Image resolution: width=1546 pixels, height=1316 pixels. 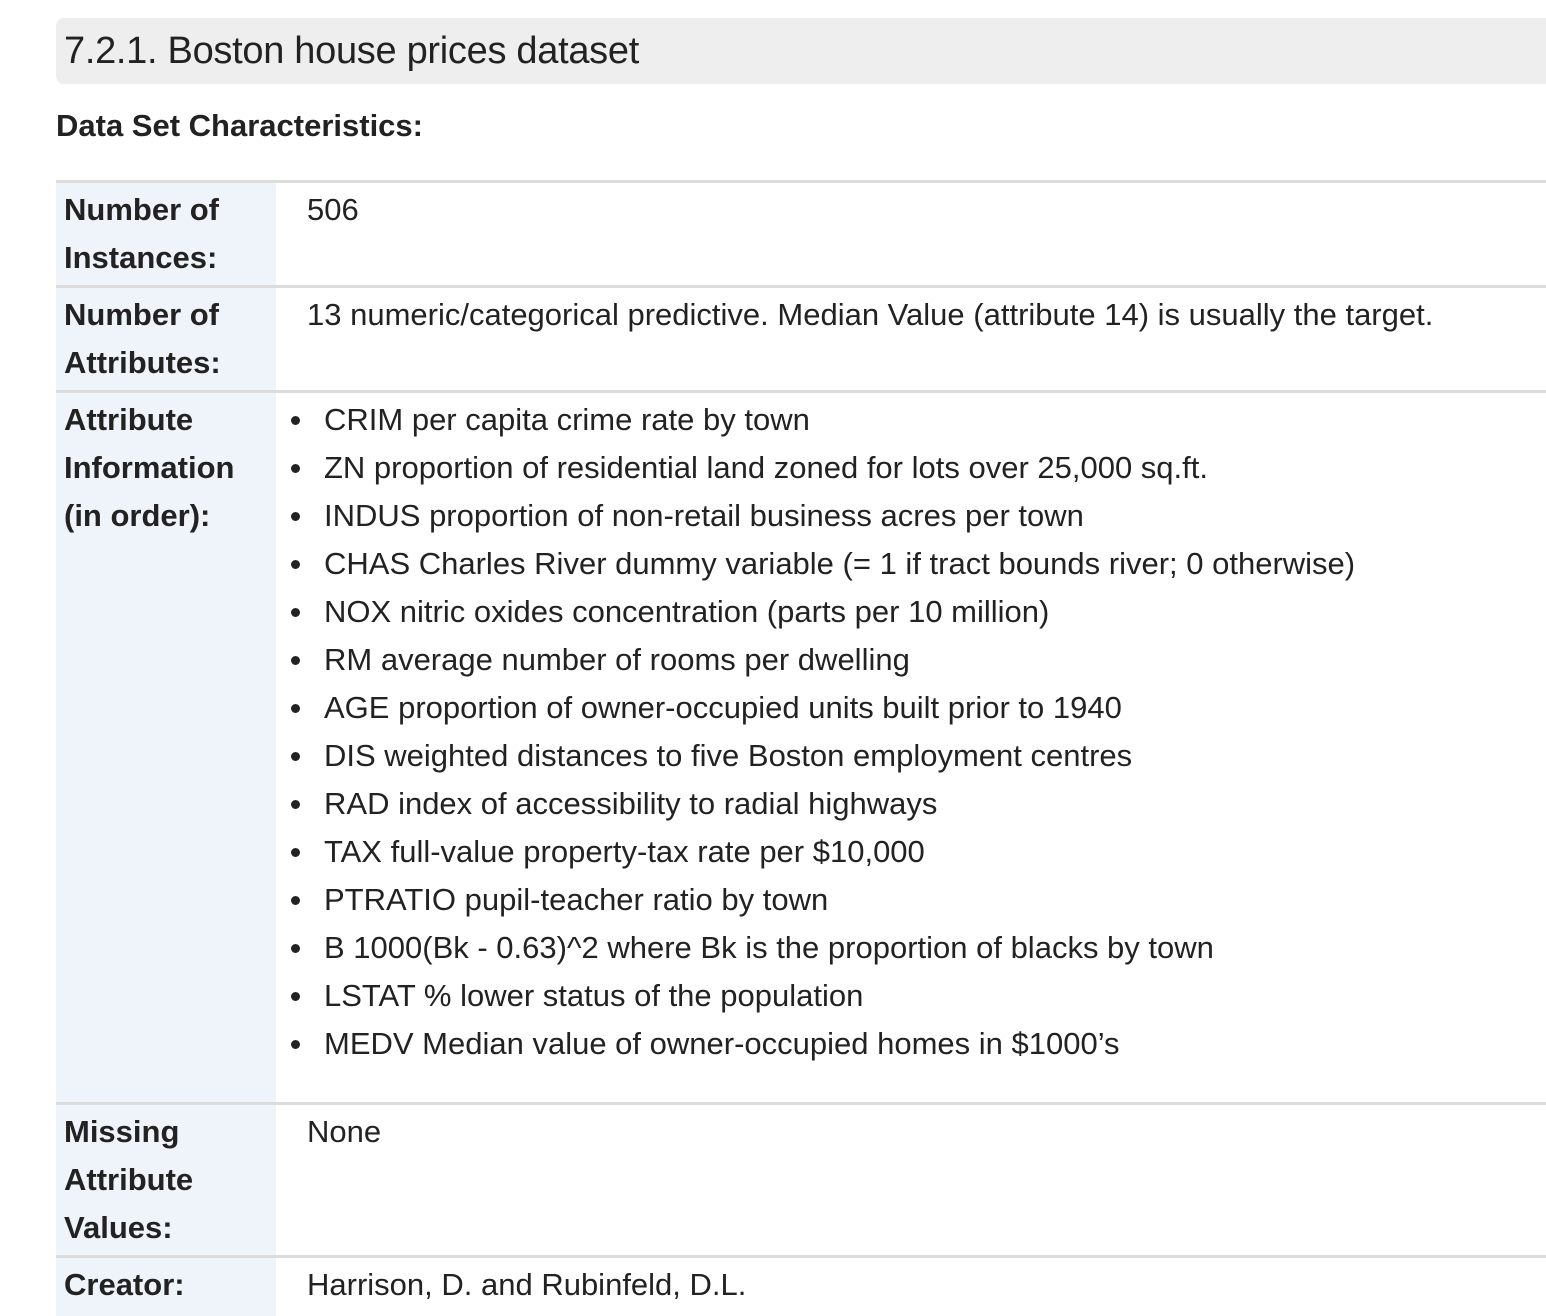 What do you see at coordinates (918, 900) in the screenshot?
I see `attribute-item: PTRATIO pupil-teacher ratio by town` at bounding box center [918, 900].